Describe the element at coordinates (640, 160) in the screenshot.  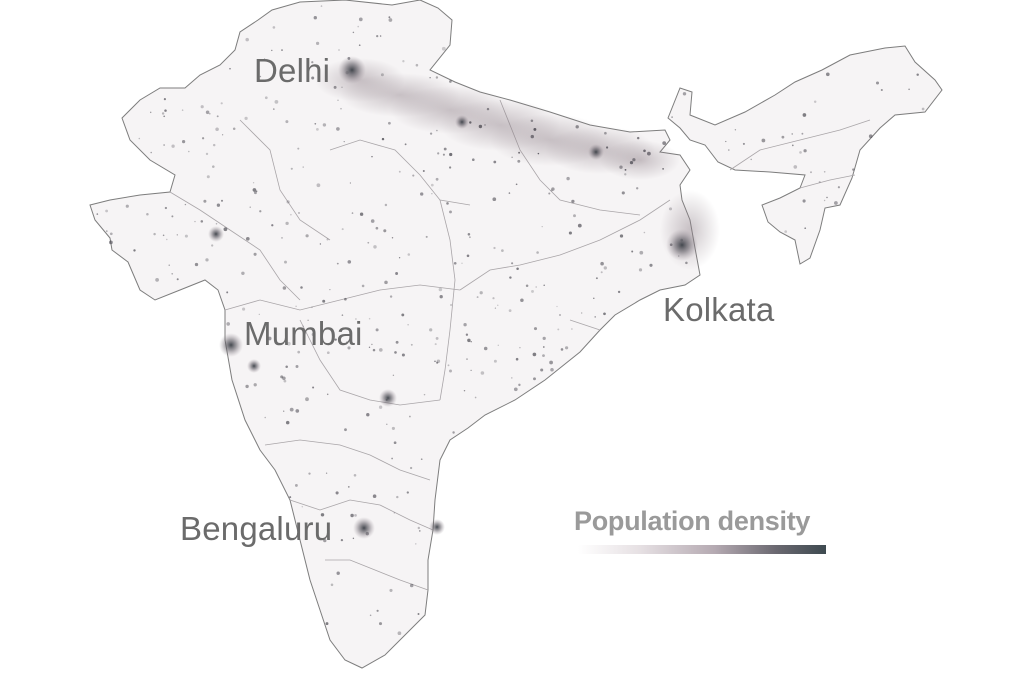
I see `density-band` at that location.